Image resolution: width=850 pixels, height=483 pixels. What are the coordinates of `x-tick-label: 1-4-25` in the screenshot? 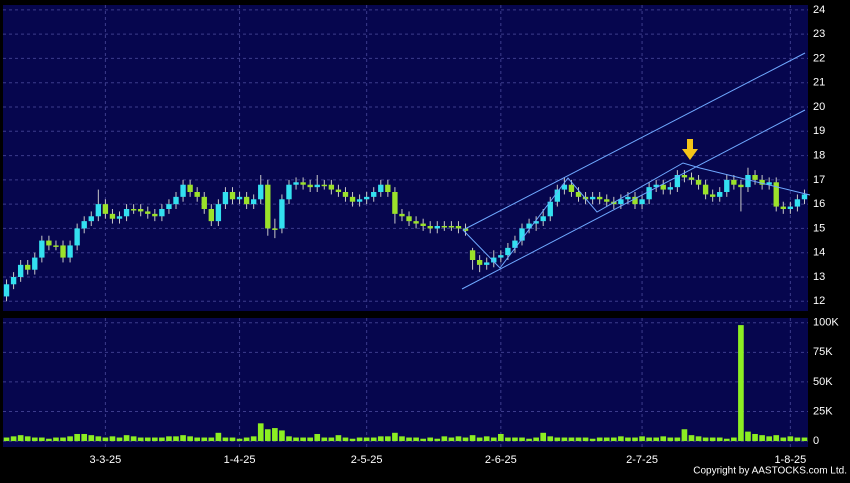 It's located at (240, 460).